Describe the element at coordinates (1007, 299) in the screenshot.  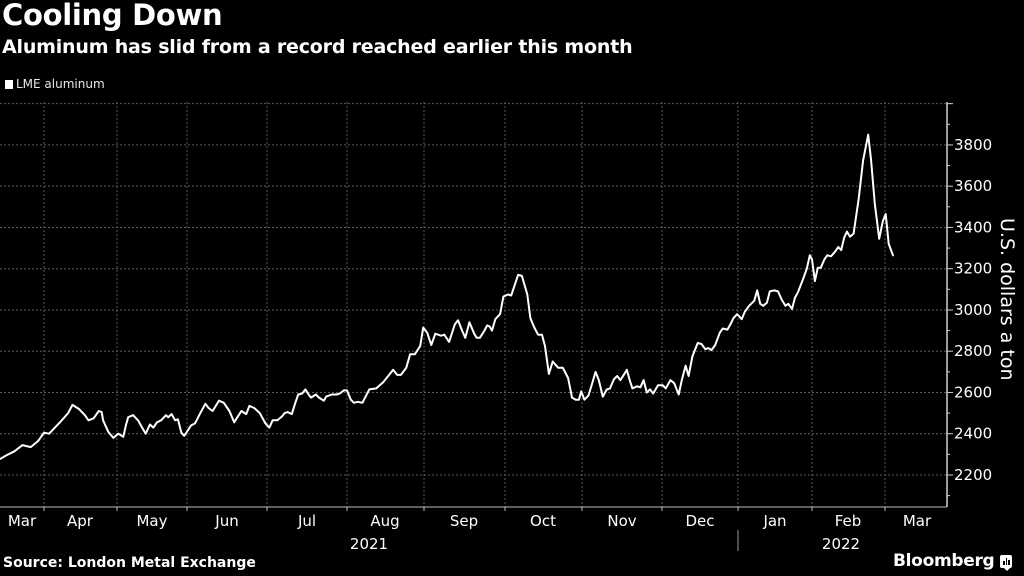
I see `y-axis-title: U.S. dollars a ton` at that location.